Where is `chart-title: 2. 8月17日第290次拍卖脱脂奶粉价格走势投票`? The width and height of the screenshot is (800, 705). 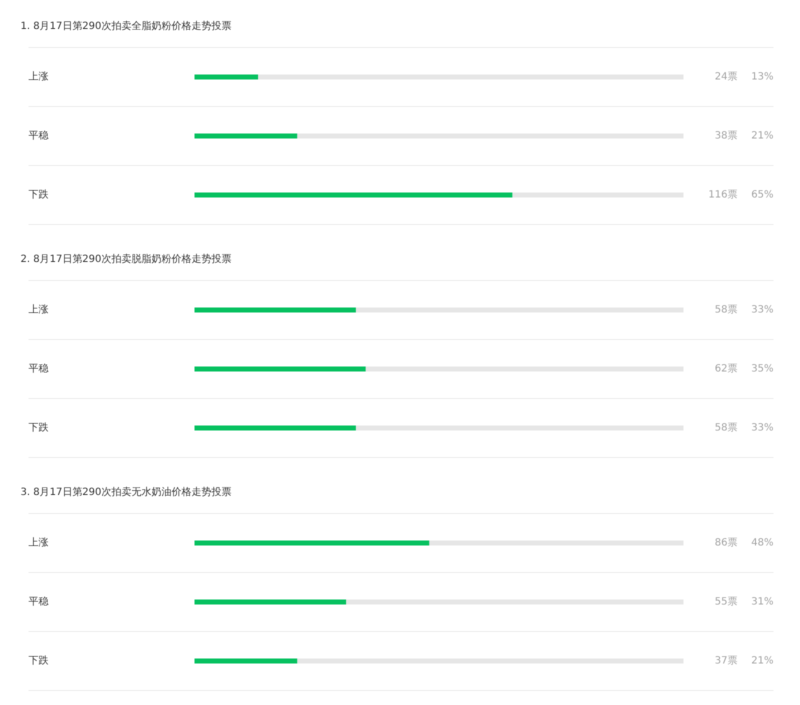
chart-title: 2. 8月17日第290次拍卖脱脂奶粉价格走势投票 is located at coordinates (126, 259).